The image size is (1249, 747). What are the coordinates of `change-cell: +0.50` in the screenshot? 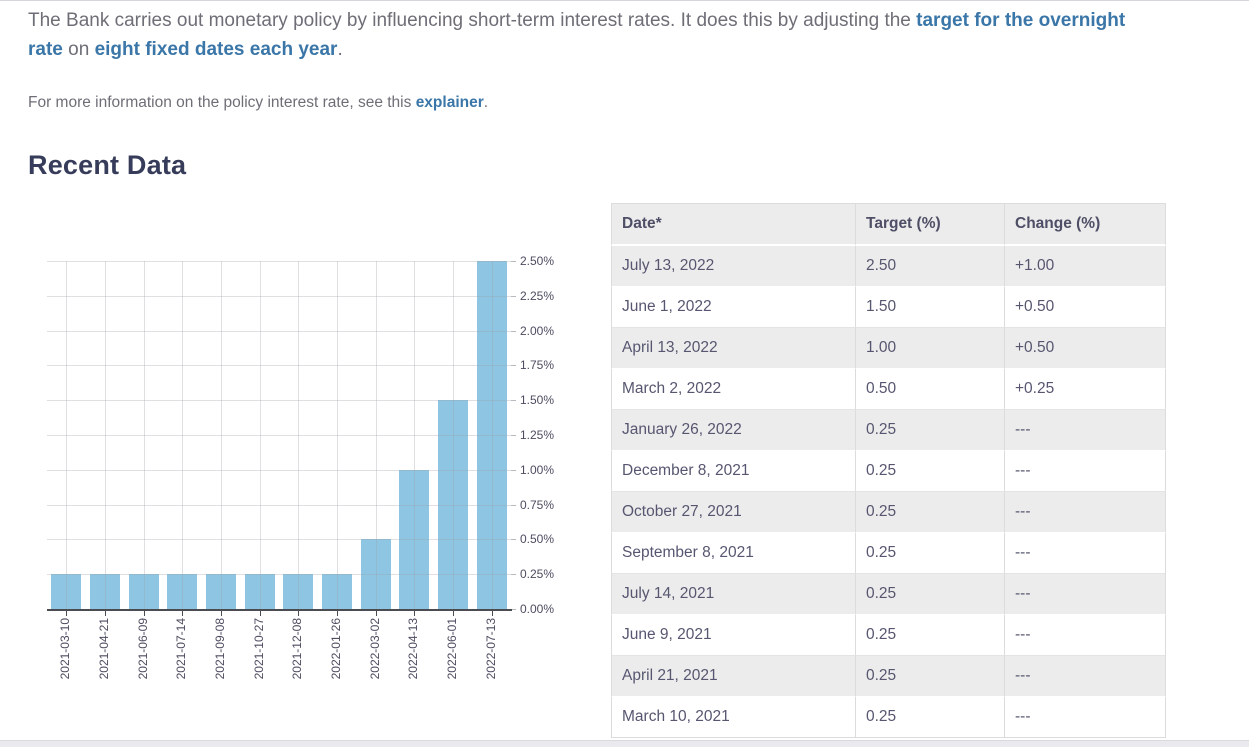 It's located at (1085, 307).